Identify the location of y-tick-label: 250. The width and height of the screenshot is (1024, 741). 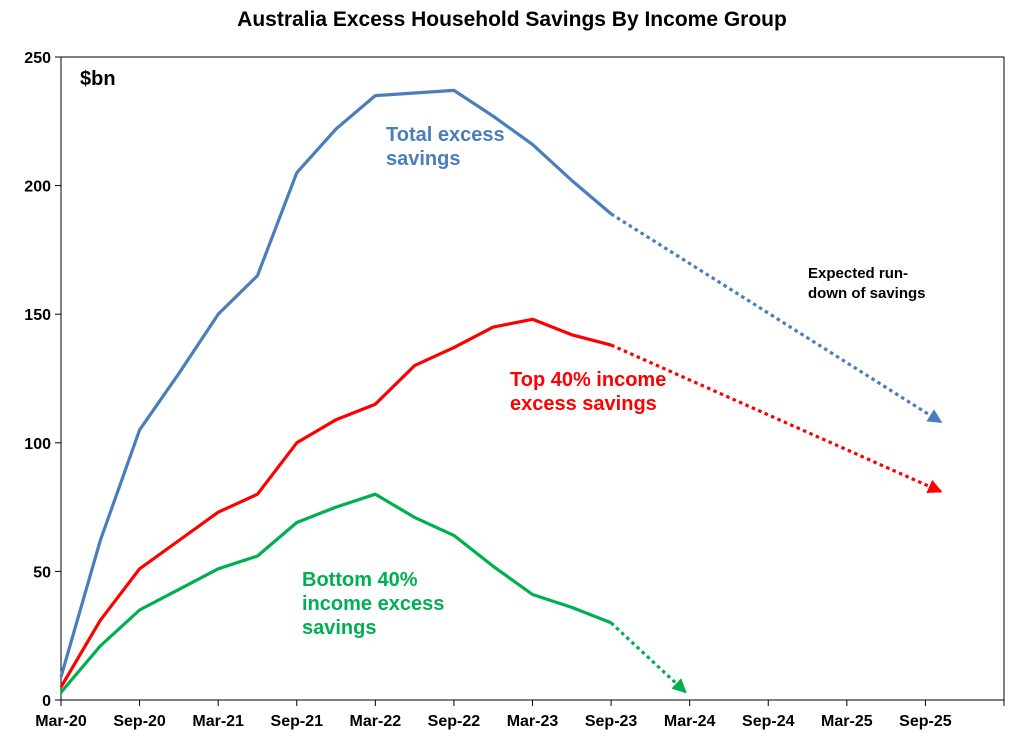
(37, 58).